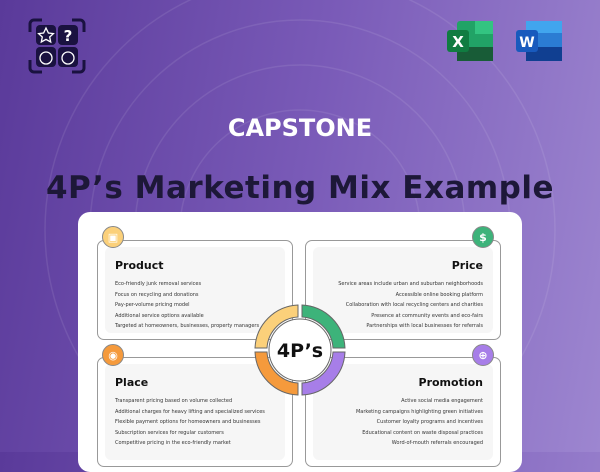 The width and height of the screenshot is (600, 472). Describe the element at coordinates (467, 265) in the screenshot. I see `price-title: Price` at that location.